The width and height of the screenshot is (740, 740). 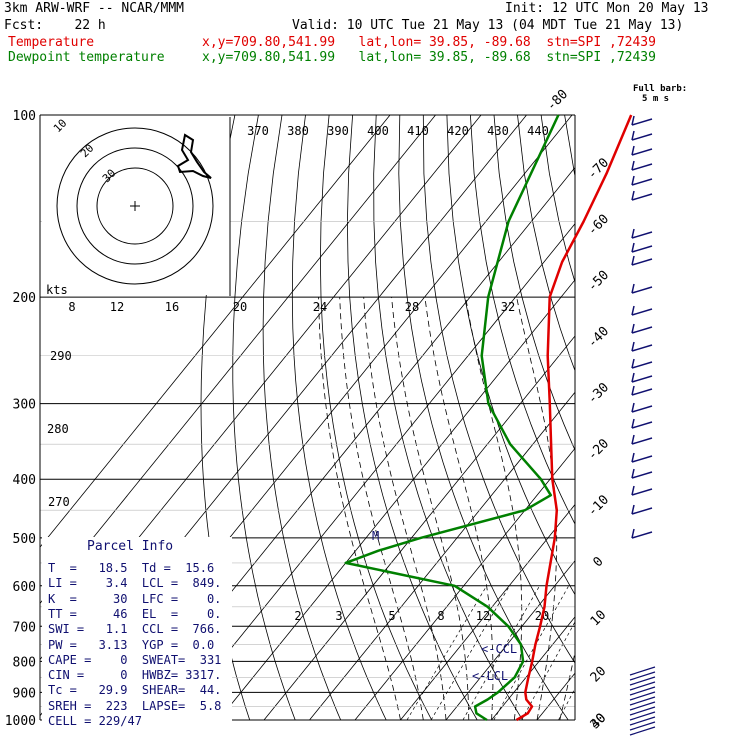 I want to click on barb-key-line1: Full barb:, so click(x=660, y=89).